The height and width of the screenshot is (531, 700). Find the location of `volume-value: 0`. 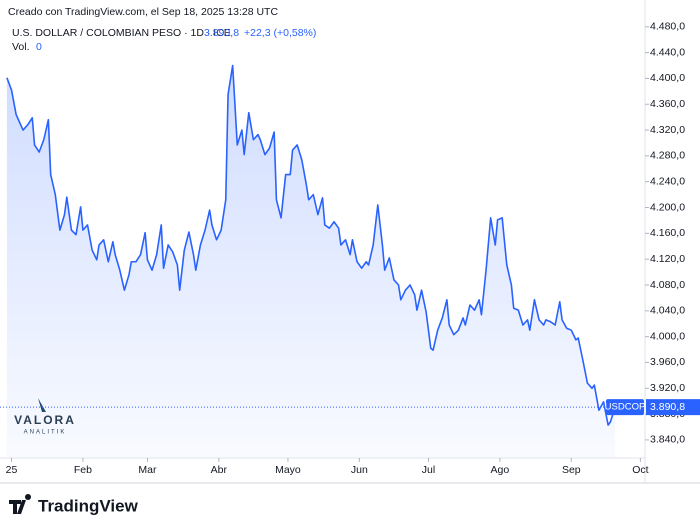

volume-value: 0 is located at coordinates (39, 47).